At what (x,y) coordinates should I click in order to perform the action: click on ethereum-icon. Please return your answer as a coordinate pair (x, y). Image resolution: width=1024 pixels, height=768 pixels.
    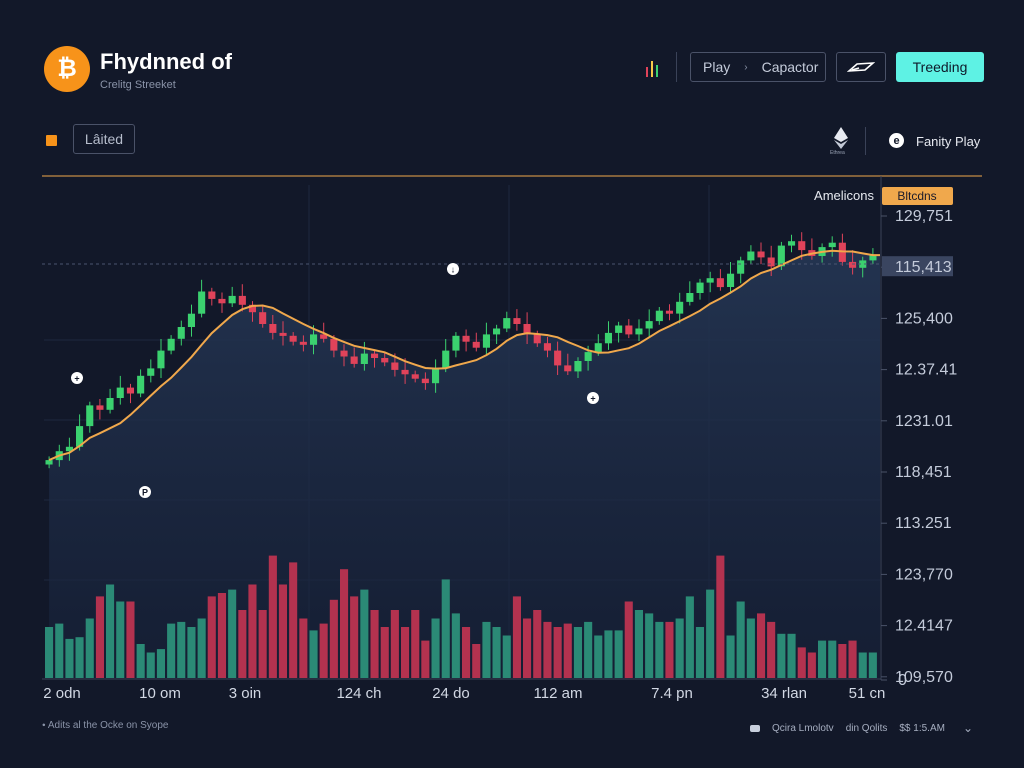
    Looking at the image, I should click on (841, 138).